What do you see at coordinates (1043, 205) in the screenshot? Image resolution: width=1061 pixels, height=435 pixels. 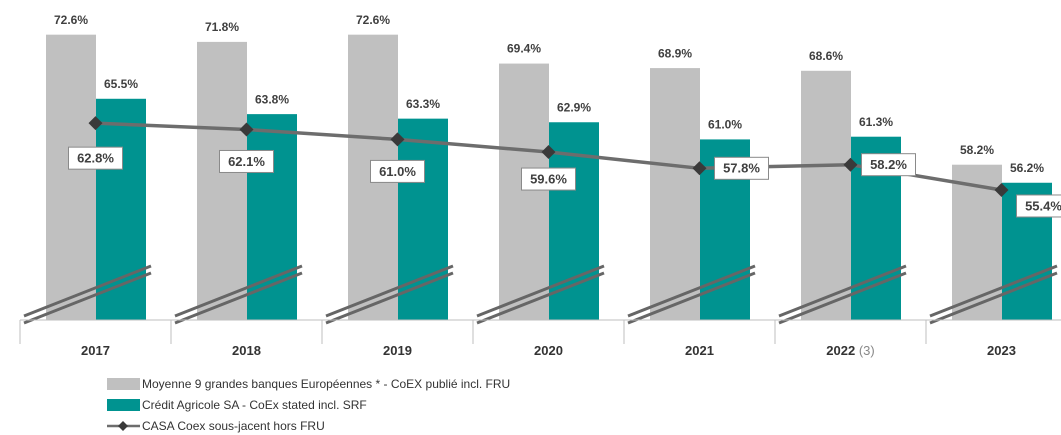 I see `value-label: 55.4%` at bounding box center [1043, 205].